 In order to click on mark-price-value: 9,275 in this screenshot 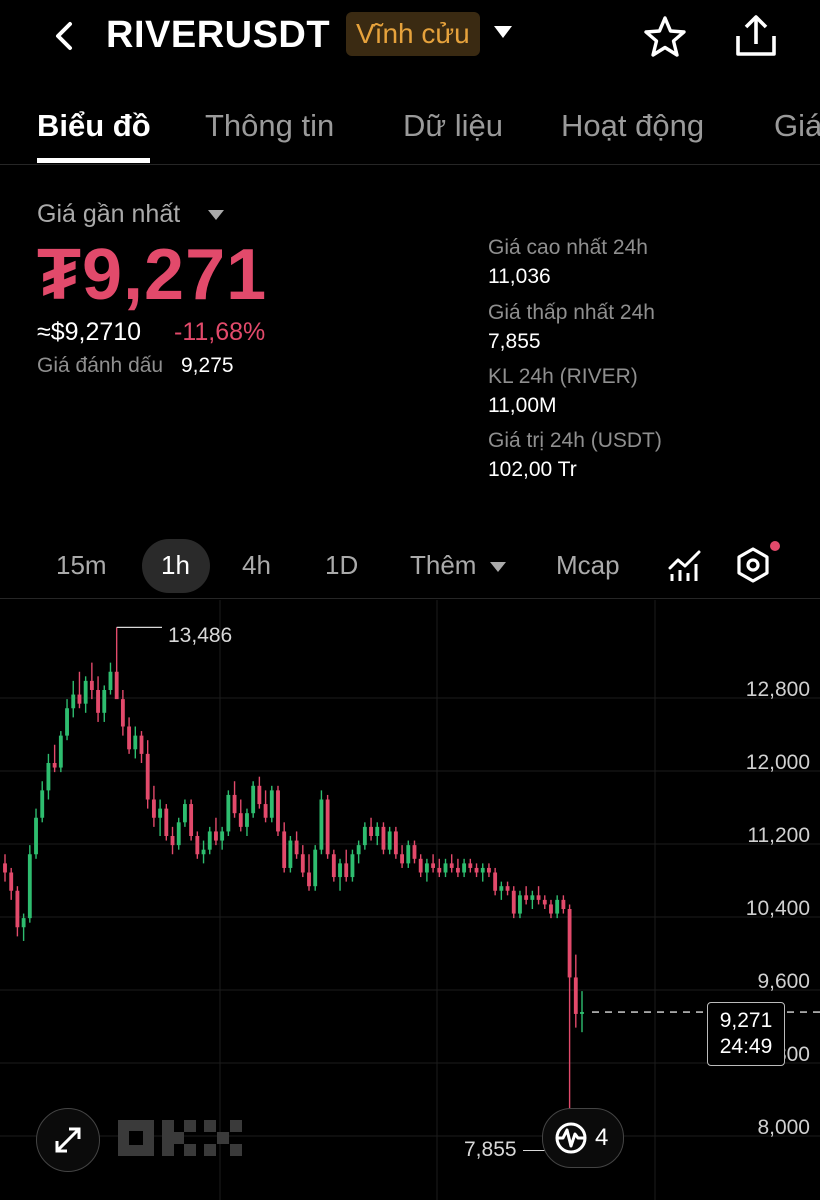, I will do `click(207, 365)`.